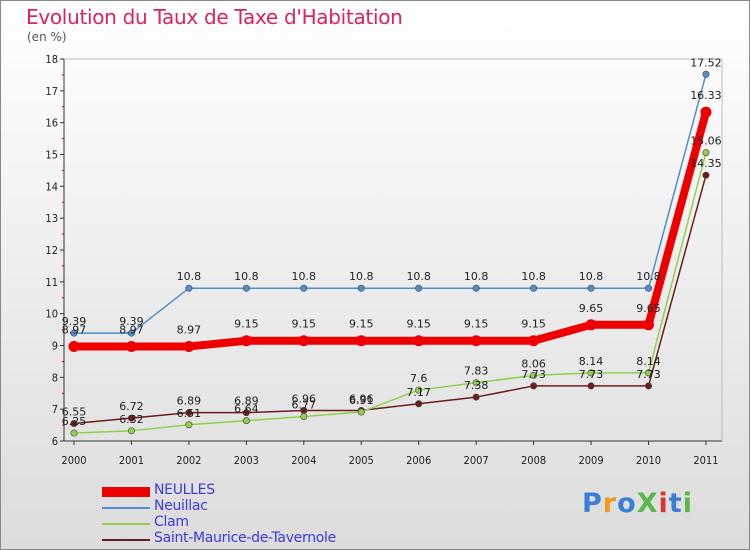 This screenshot has height=550, width=750. What do you see at coordinates (246, 460) in the screenshot?
I see `x-tick-label: 2003` at bounding box center [246, 460].